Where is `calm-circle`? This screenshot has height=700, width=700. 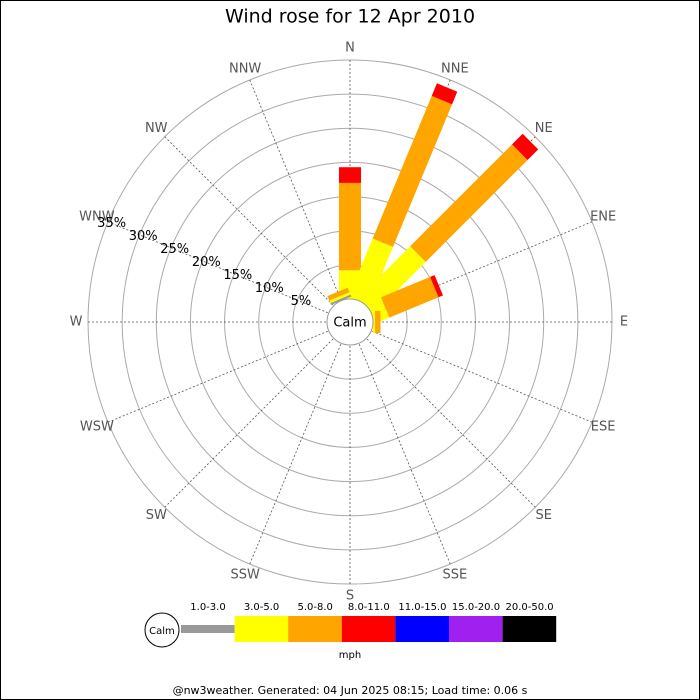 calm-circle is located at coordinates (350, 322).